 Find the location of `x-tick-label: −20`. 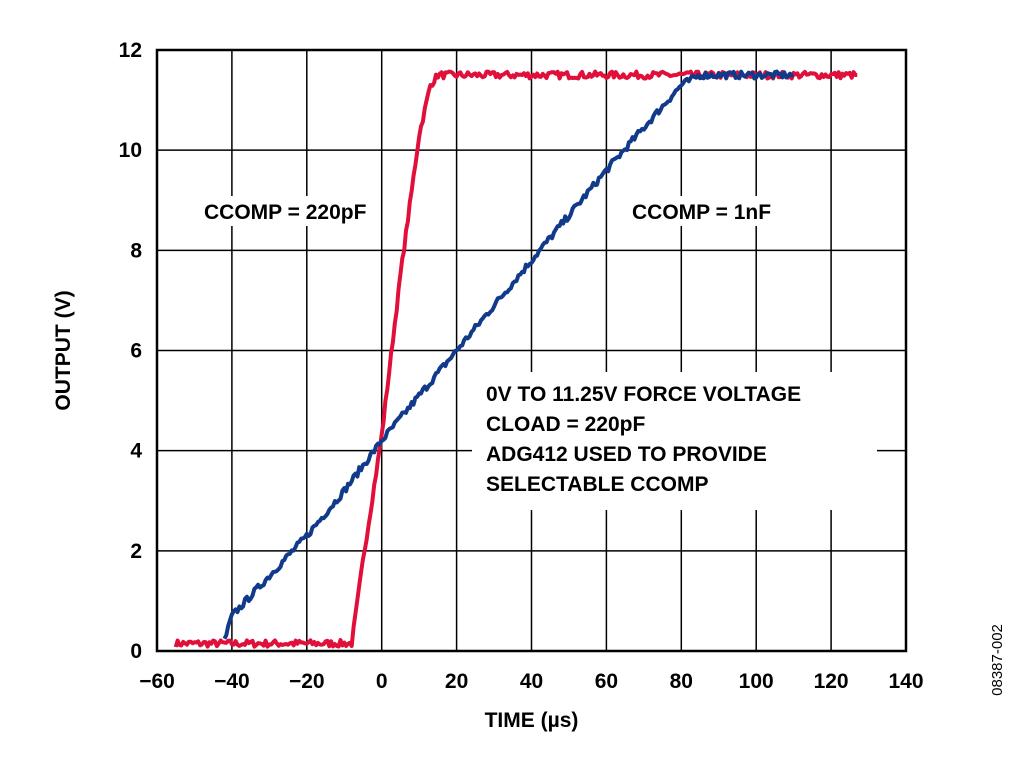

x-tick-label: −20 is located at coordinates (307, 681).